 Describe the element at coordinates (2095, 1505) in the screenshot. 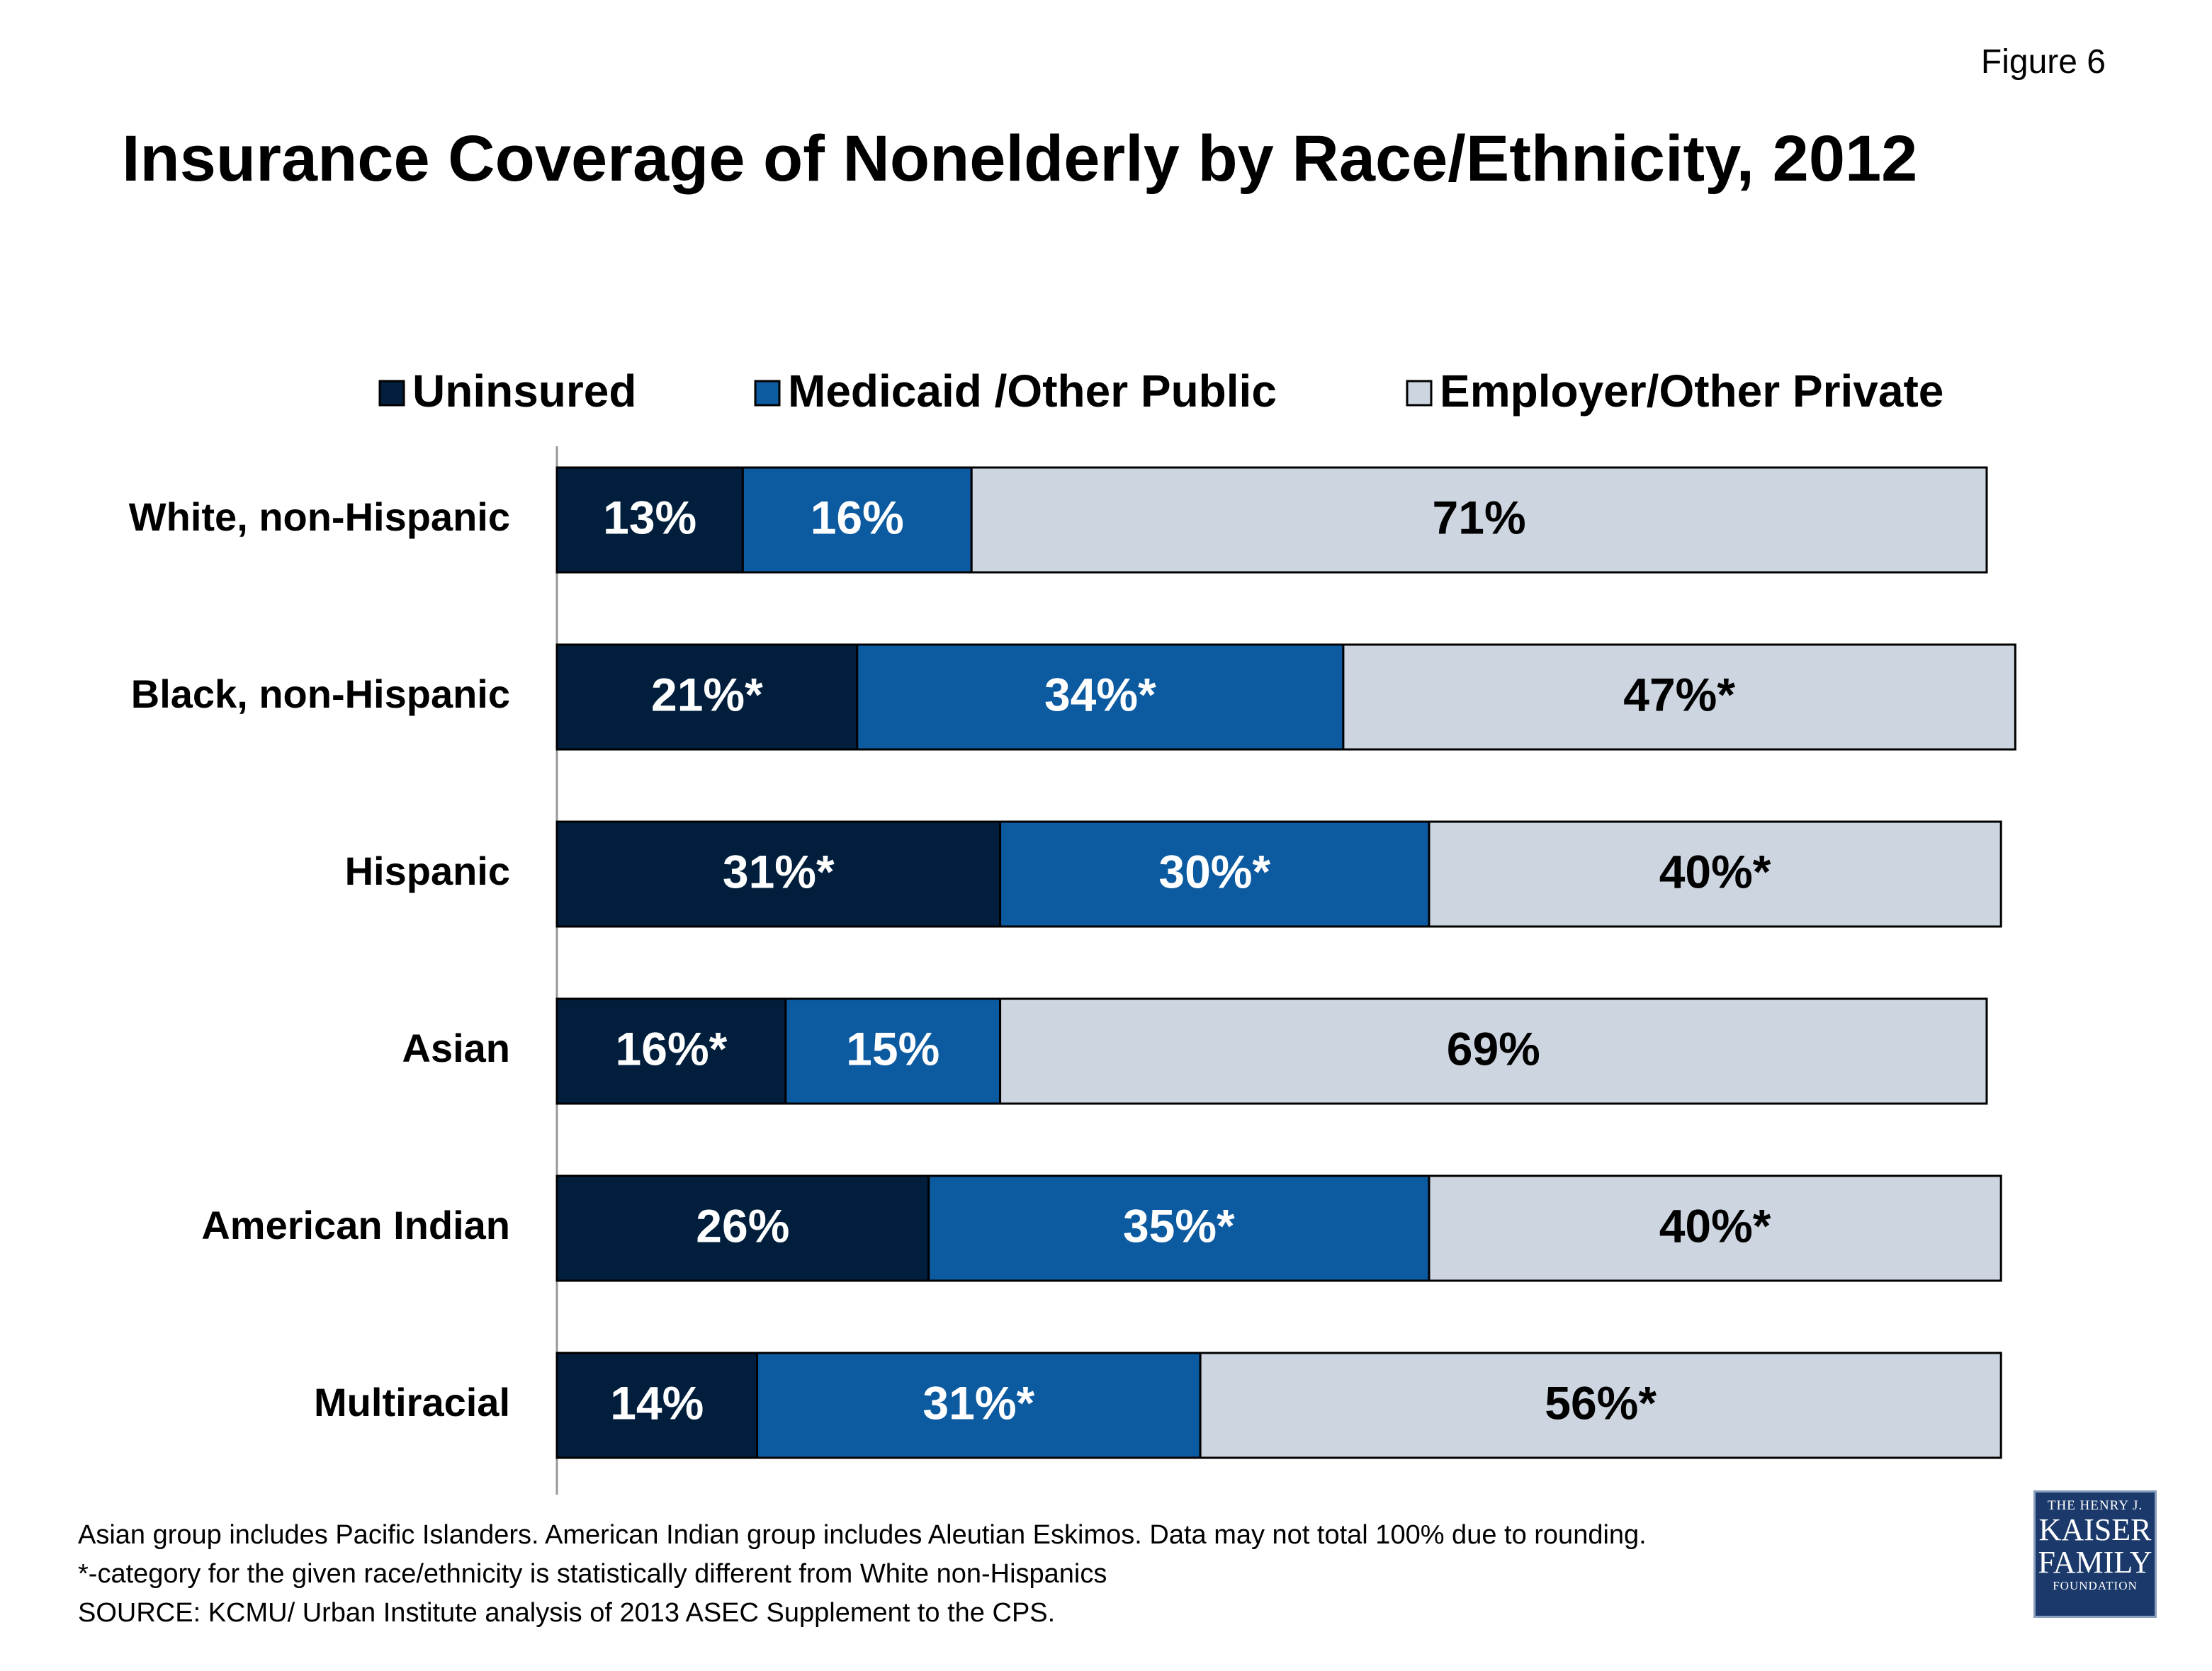

I see `logo-text: THE HENRY J.` at that location.